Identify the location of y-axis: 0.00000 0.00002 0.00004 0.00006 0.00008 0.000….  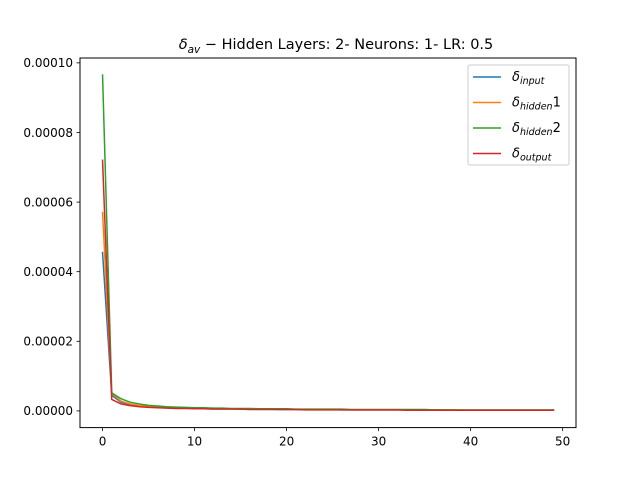
(51, 237).